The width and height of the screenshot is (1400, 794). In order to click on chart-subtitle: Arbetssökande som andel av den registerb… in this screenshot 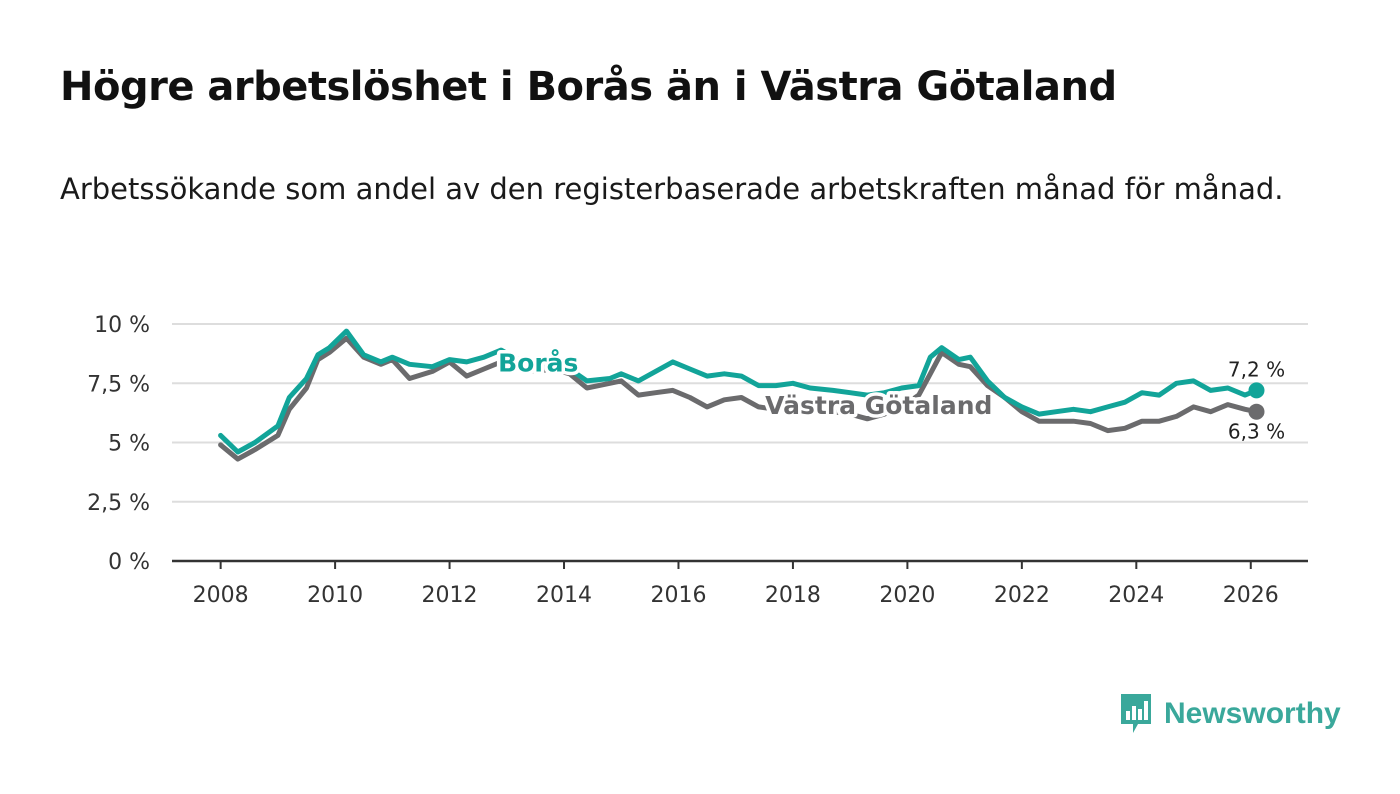, I will do `click(672, 189)`.